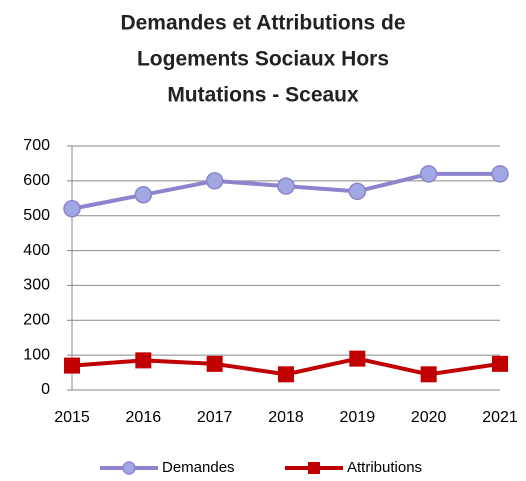 The height and width of the screenshot is (481, 526). I want to click on y-tick-label: 200, so click(36, 320).